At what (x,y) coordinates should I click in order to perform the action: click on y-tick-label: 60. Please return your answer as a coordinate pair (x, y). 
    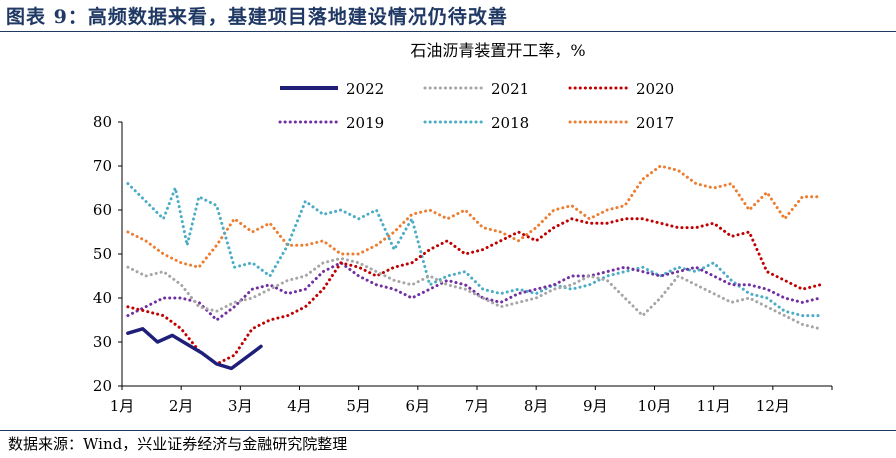
    Looking at the image, I should click on (102, 210).